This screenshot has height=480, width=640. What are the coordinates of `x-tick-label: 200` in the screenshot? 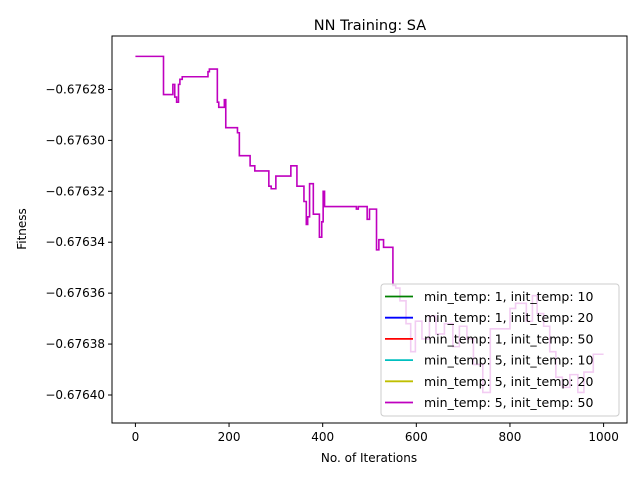 It's located at (229, 437).